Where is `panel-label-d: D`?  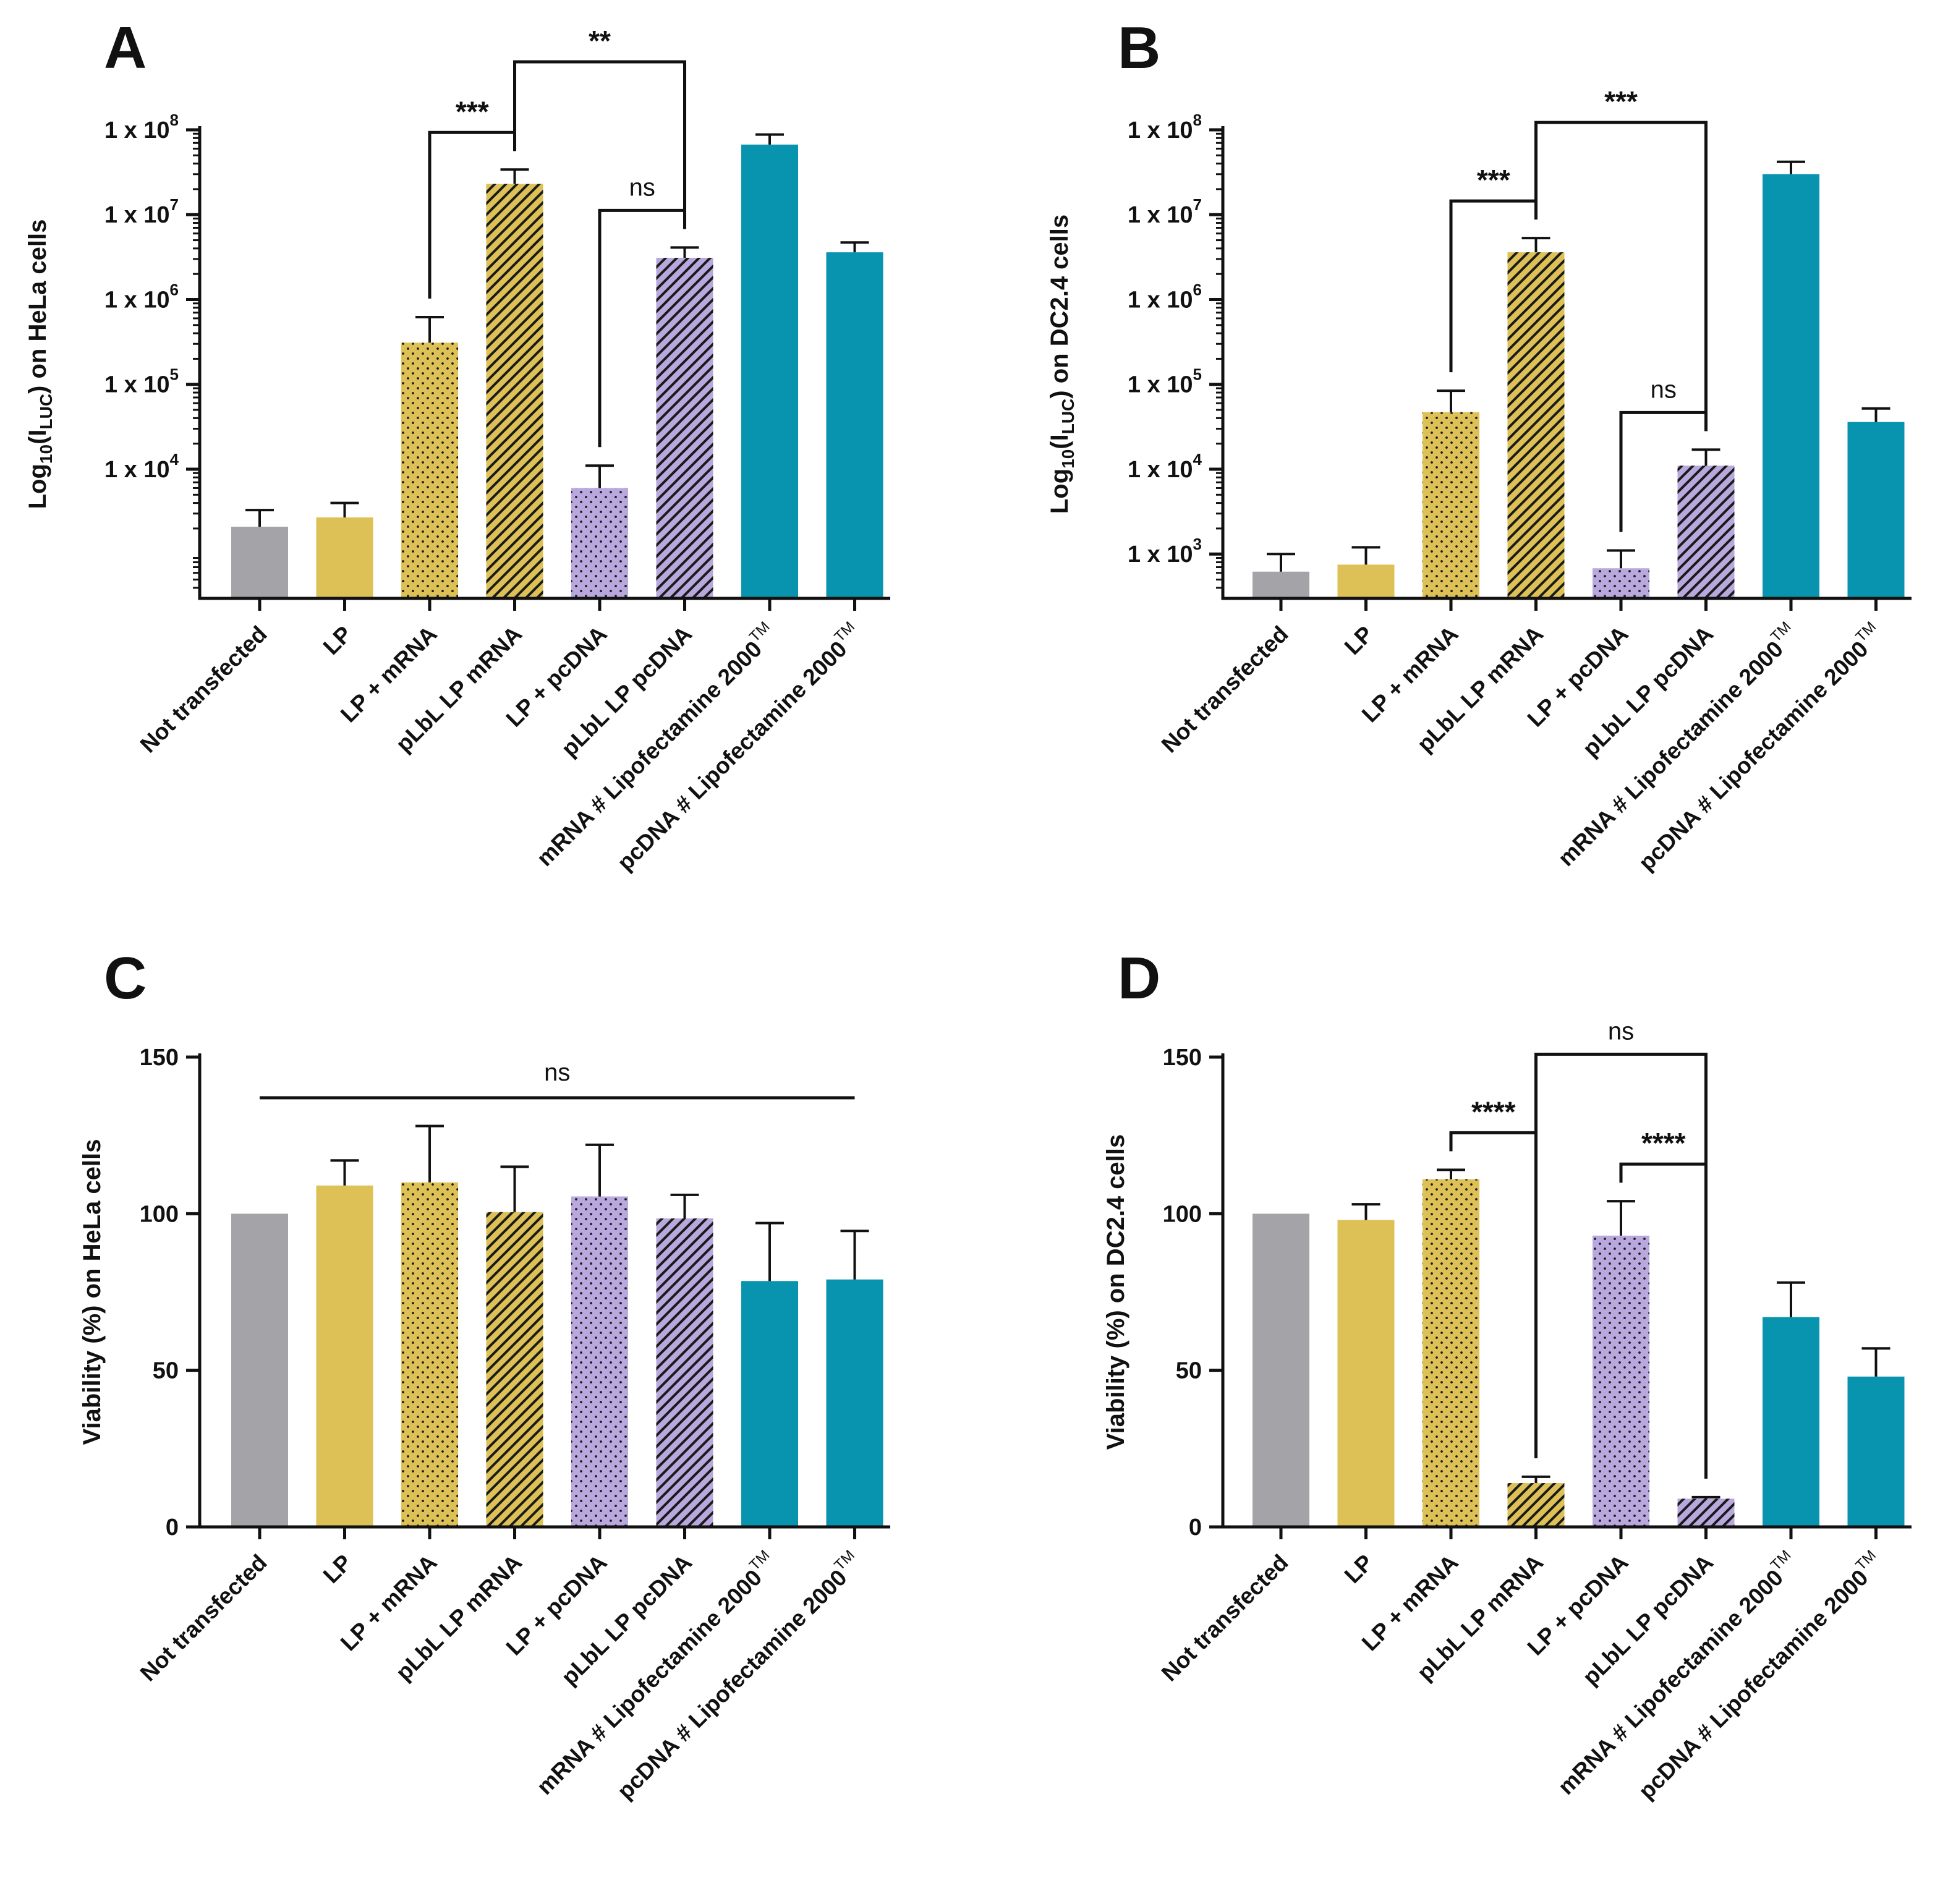
panel-label-d: D is located at coordinates (1139, 978).